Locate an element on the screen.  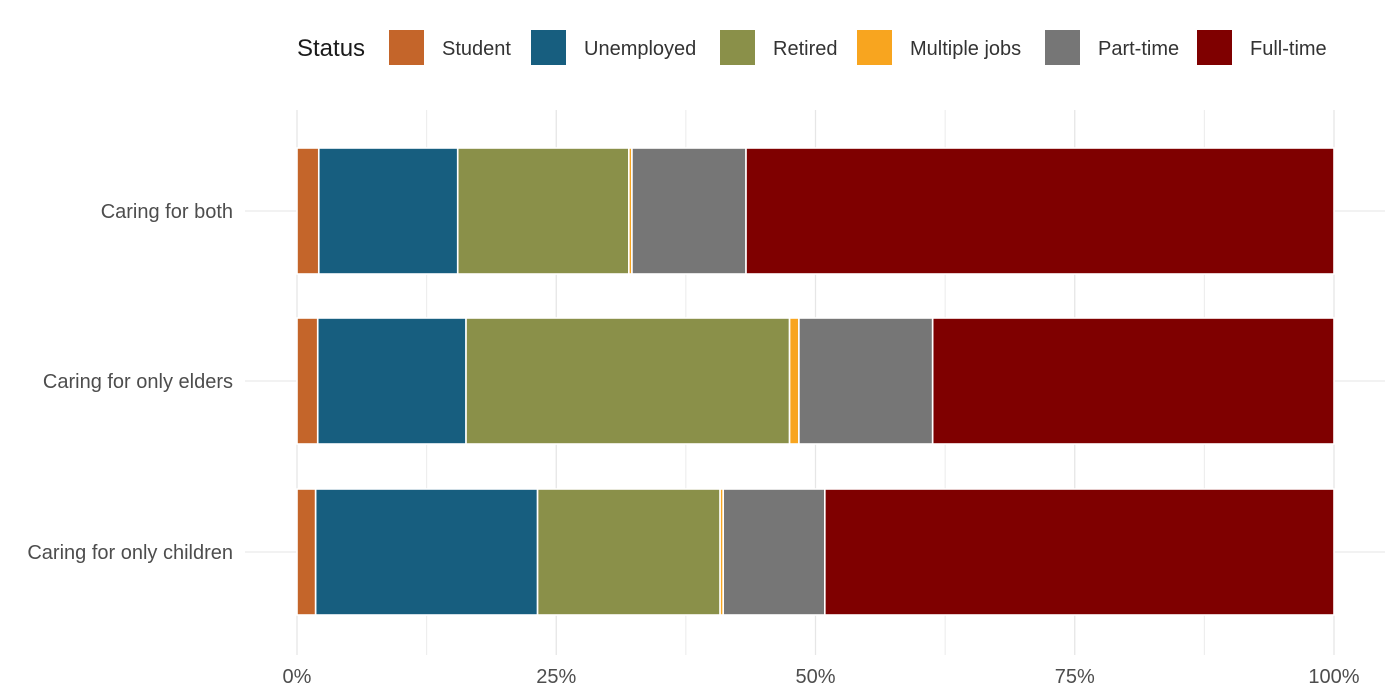
legend-title: Status is located at coordinates (331, 48).